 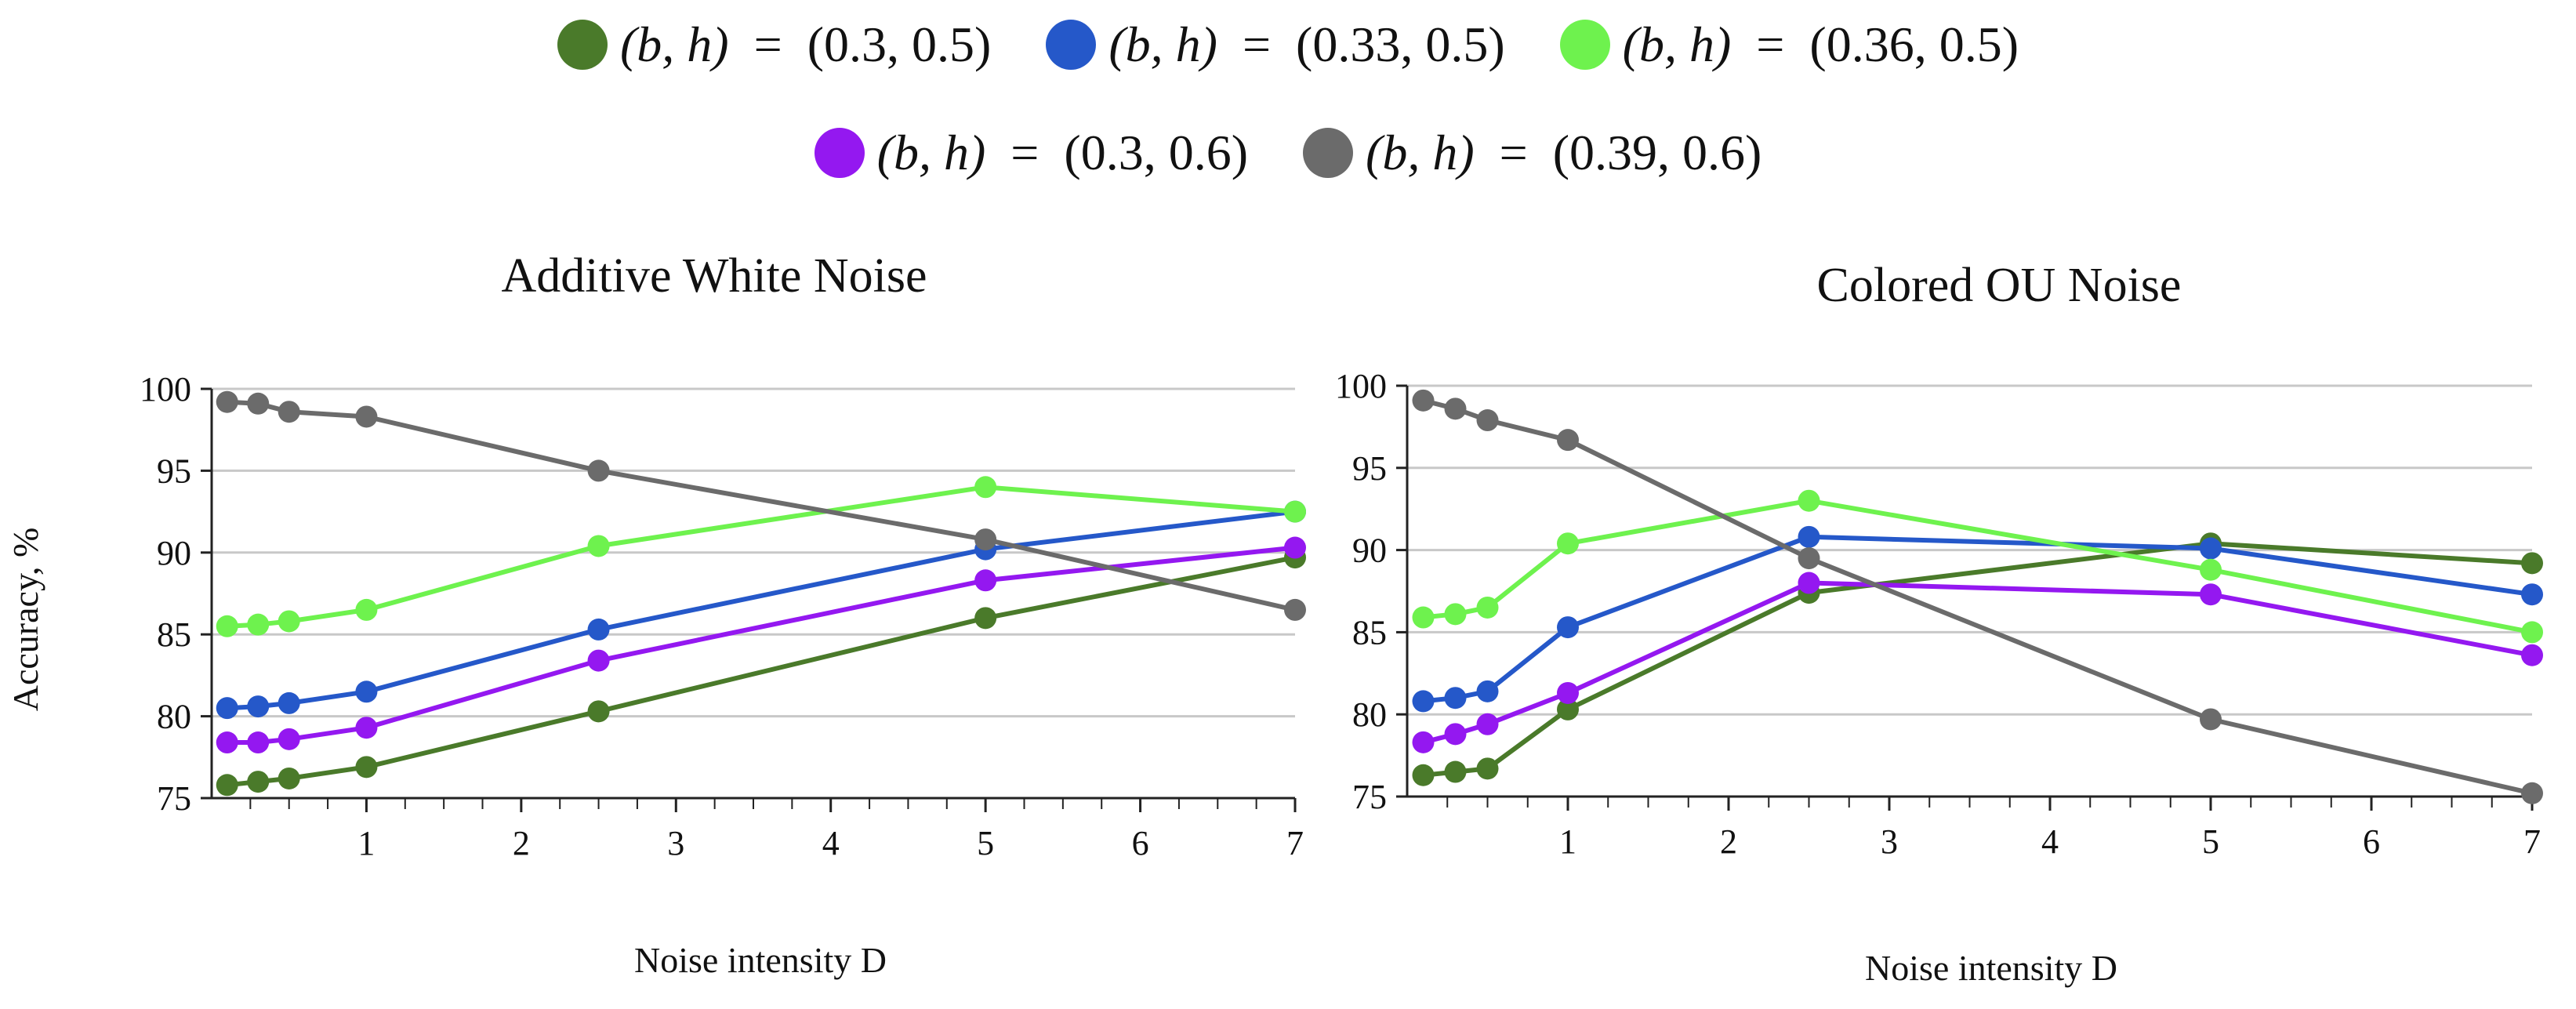 What do you see at coordinates (1361, 386) in the screenshot?
I see `chart2-y-tick-label: 100` at bounding box center [1361, 386].